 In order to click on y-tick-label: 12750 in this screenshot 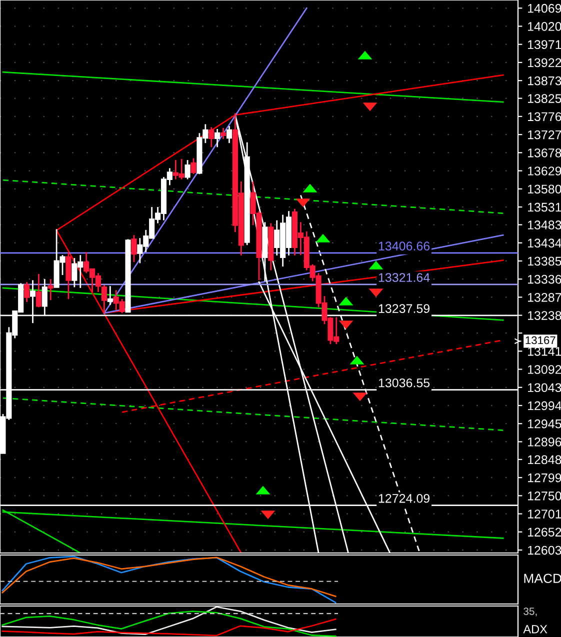, I will do `click(544, 496)`.